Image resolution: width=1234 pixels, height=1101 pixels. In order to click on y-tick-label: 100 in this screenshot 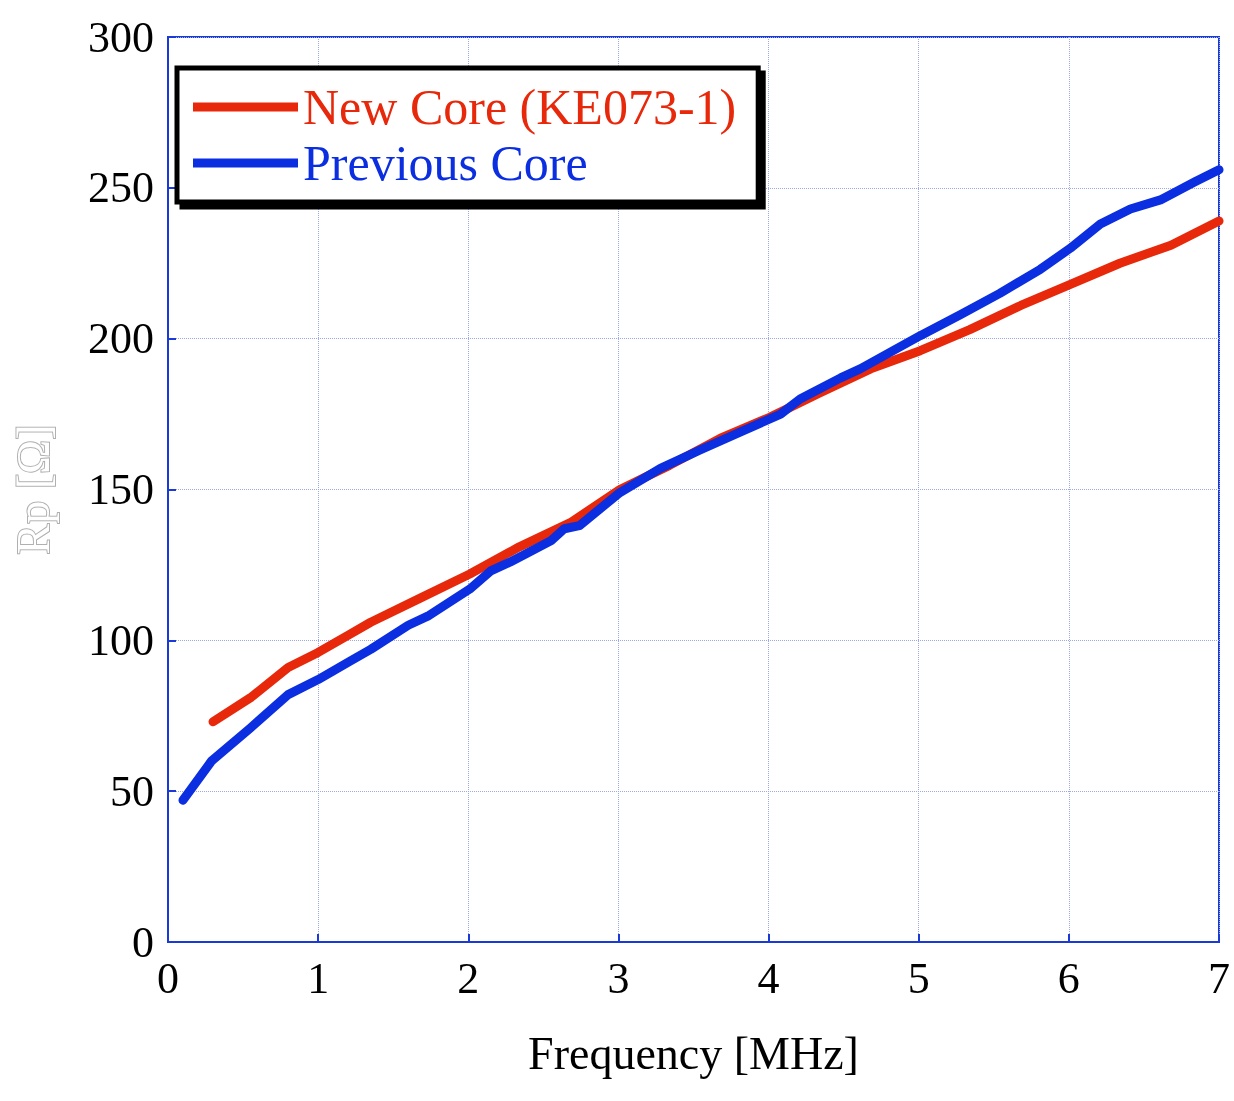, I will do `click(121, 640)`.